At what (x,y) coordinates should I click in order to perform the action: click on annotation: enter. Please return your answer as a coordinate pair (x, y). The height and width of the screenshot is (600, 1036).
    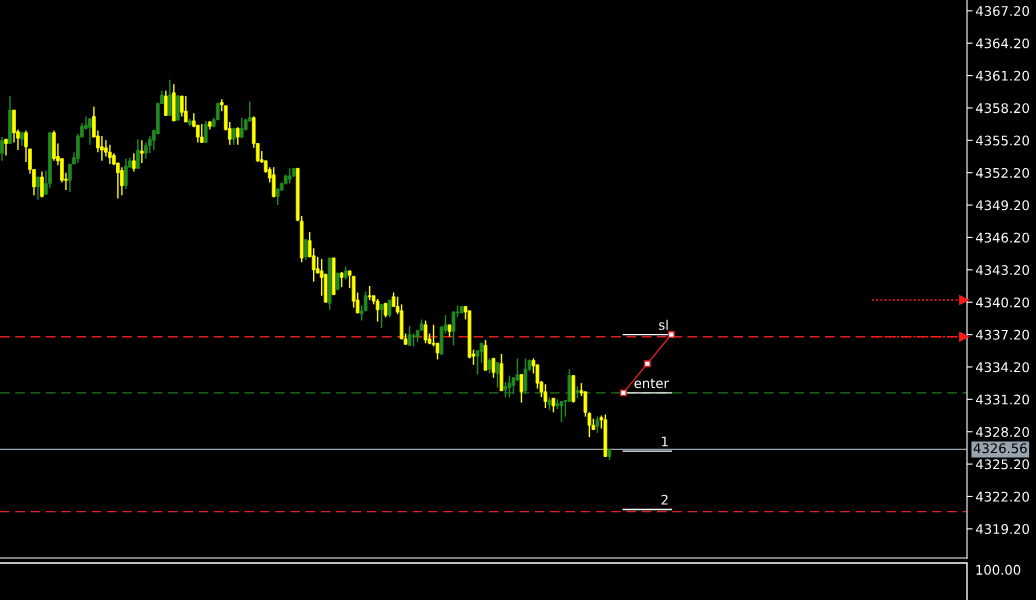
    Looking at the image, I should click on (651, 383).